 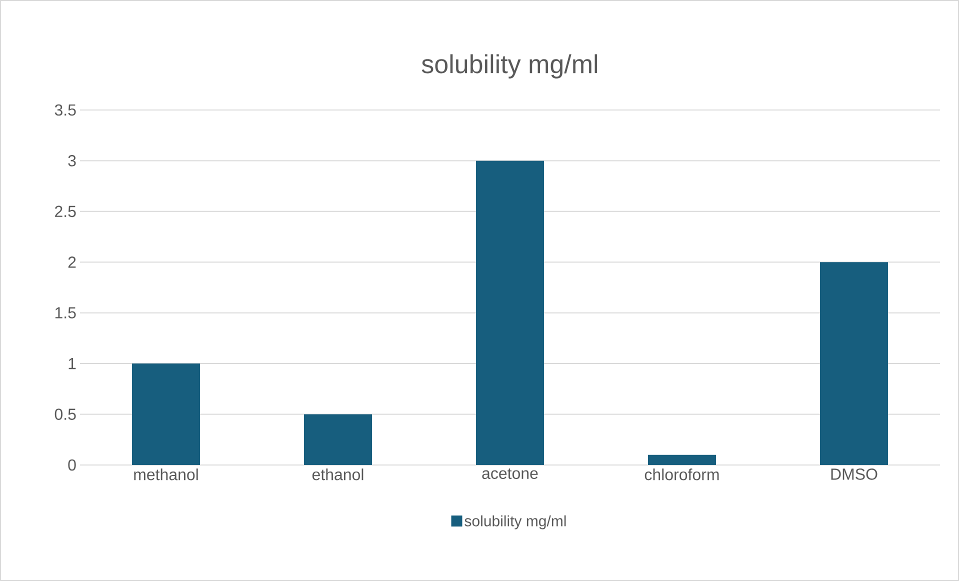 What do you see at coordinates (72, 465) in the screenshot?
I see `y-tick-label: 0` at bounding box center [72, 465].